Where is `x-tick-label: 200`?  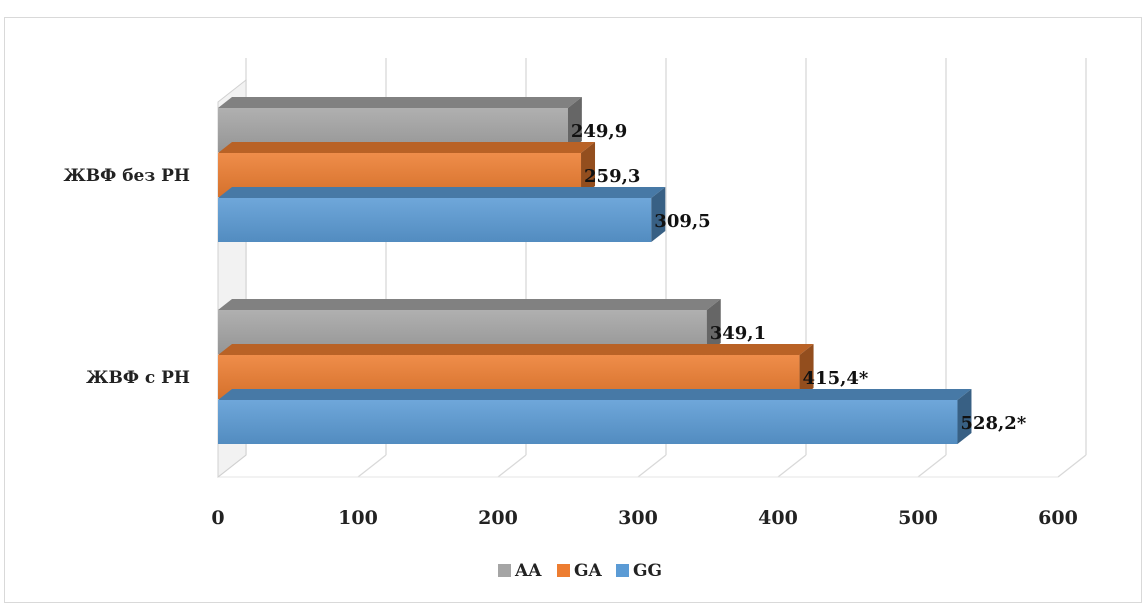 x-tick-label: 200 is located at coordinates (498, 518).